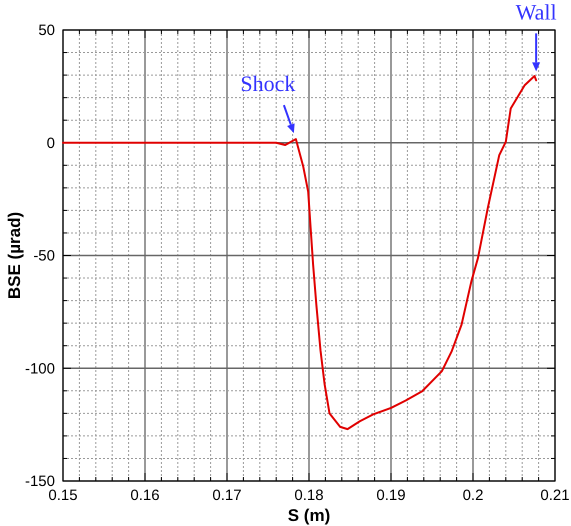 This screenshot has height=526, width=571. I want to click on x-tick-label: 0.16, so click(145, 495).